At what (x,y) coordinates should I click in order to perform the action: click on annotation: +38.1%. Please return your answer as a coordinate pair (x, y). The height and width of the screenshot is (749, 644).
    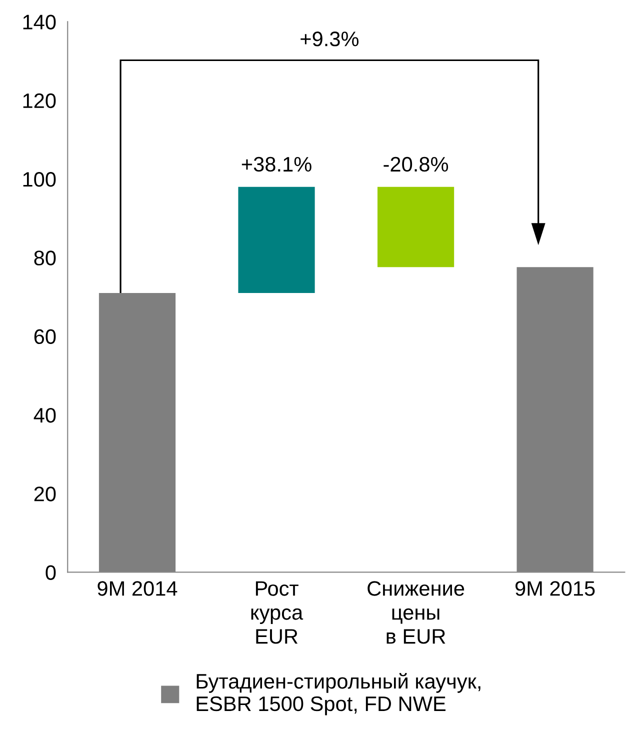
    Looking at the image, I should click on (277, 164).